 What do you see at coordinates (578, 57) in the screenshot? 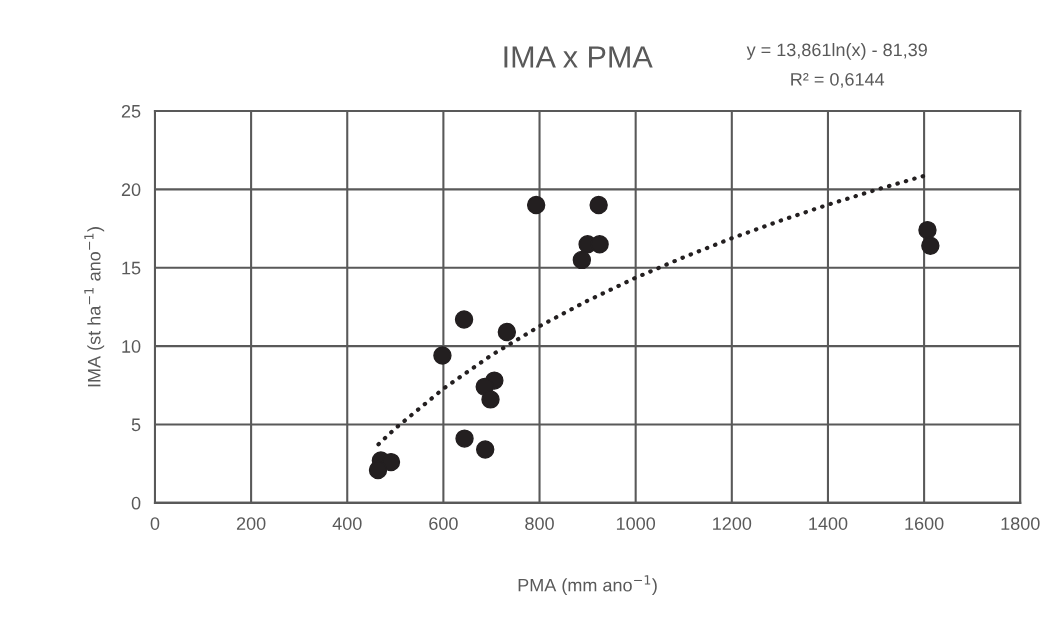
I see `chart-title: IMA x PMA` at bounding box center [578, 57].